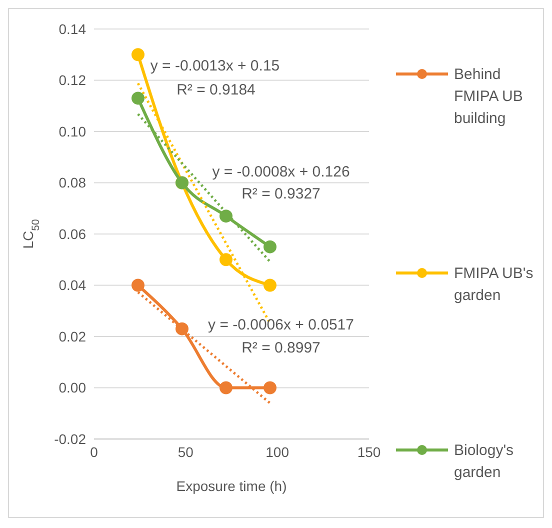  Describe the element at coordinates (70, 438) in the screenshot. I see `y-tick-label: -0.02` at that location.